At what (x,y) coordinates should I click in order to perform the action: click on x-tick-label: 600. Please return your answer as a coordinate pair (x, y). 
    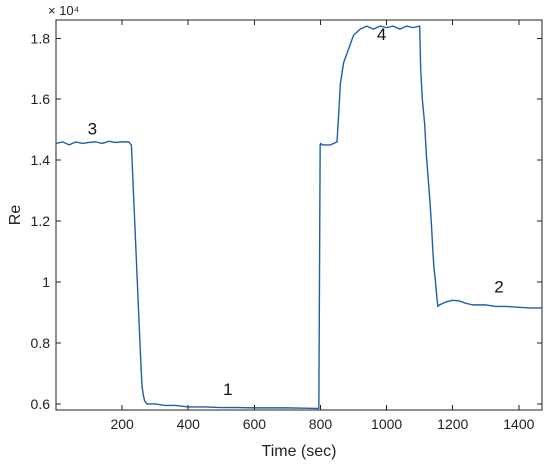
    Looking at the image, I should click on (255, 424).